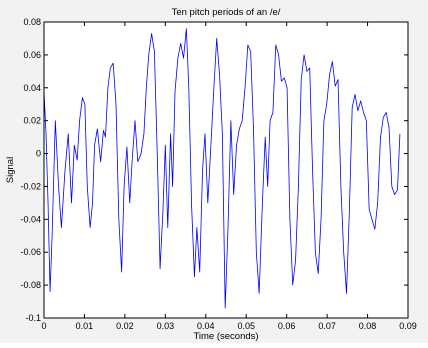 The height and width of the screenshot is (348, 428). Describe the element at coordinates (30, 285) in the screenshot. I see `y-tick-label: -0.08` at that location.